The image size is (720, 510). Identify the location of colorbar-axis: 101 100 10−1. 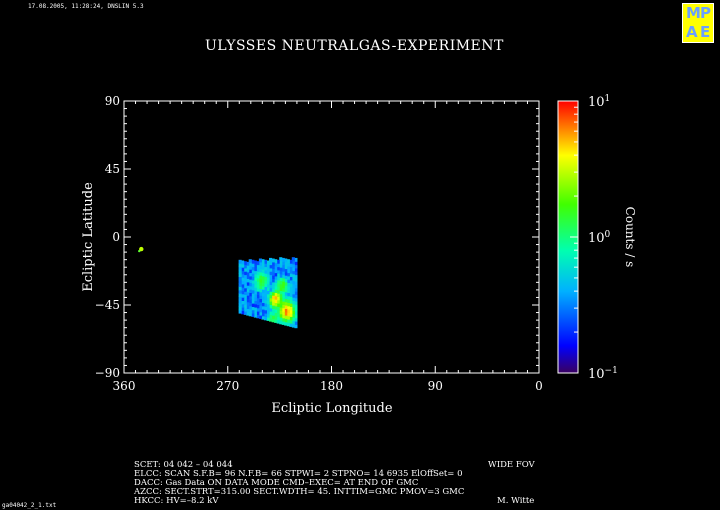
(594, 238).